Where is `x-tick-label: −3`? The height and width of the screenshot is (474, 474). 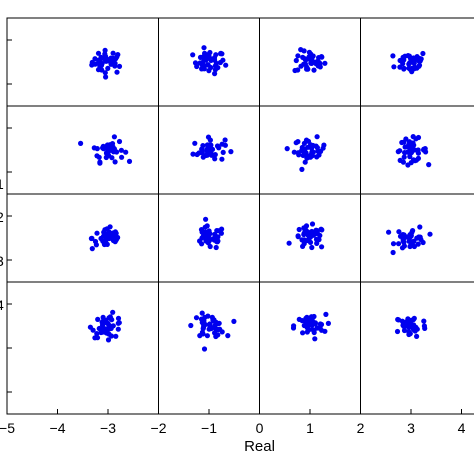
x-tick-label: −3 is located at coordinates (108, 428).